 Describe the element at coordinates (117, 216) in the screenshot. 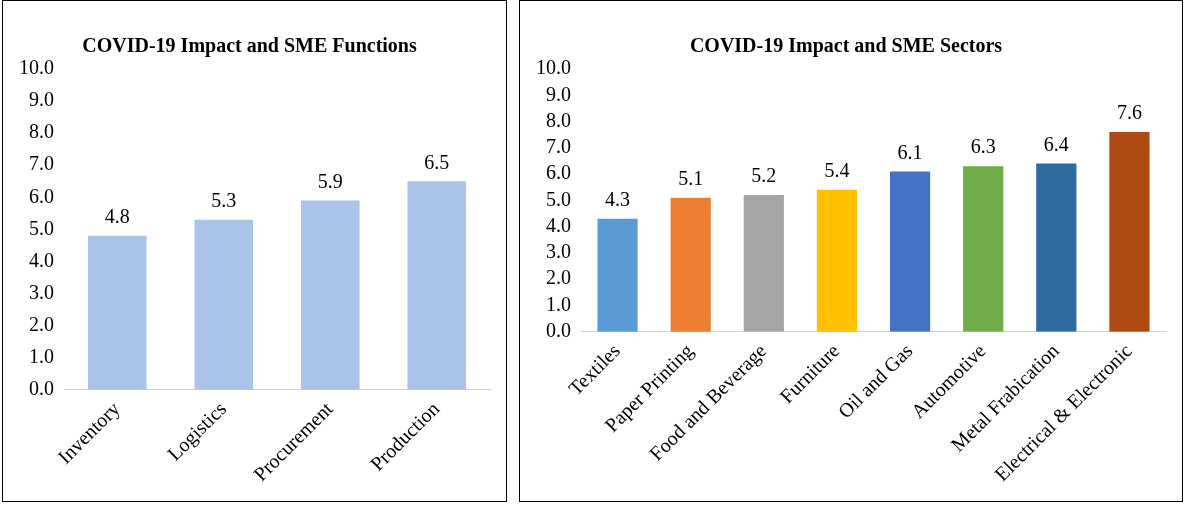

I see `data-label: 4.8` at that location.